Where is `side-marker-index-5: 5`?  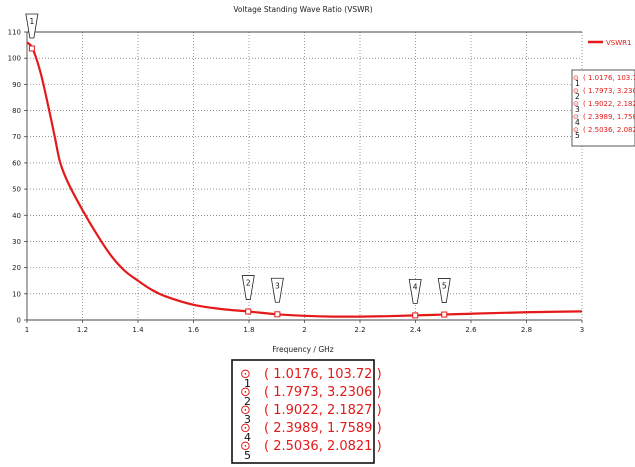
side-marker-index-5: 5 is located at coordinates (577, 135).